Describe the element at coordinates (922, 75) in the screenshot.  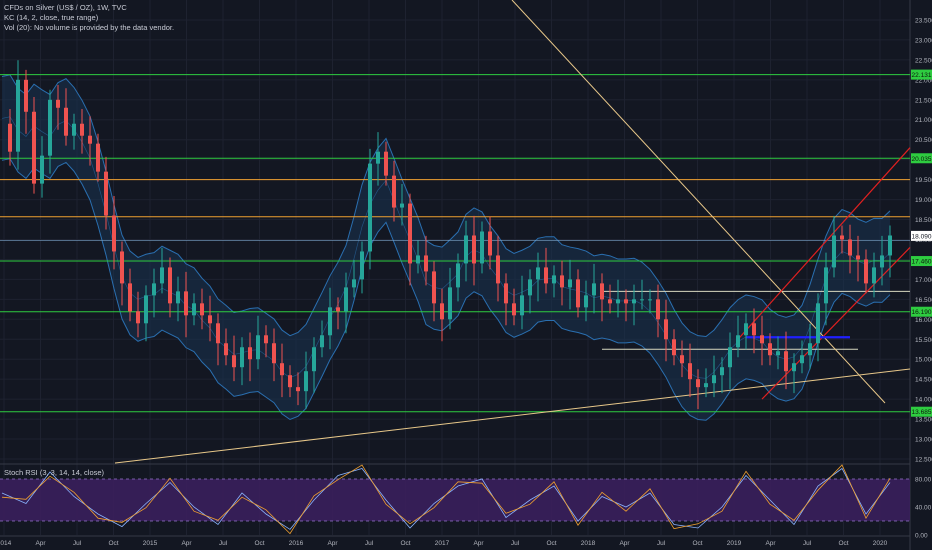
I see `support-level-badge-text: 22.131` at that location.